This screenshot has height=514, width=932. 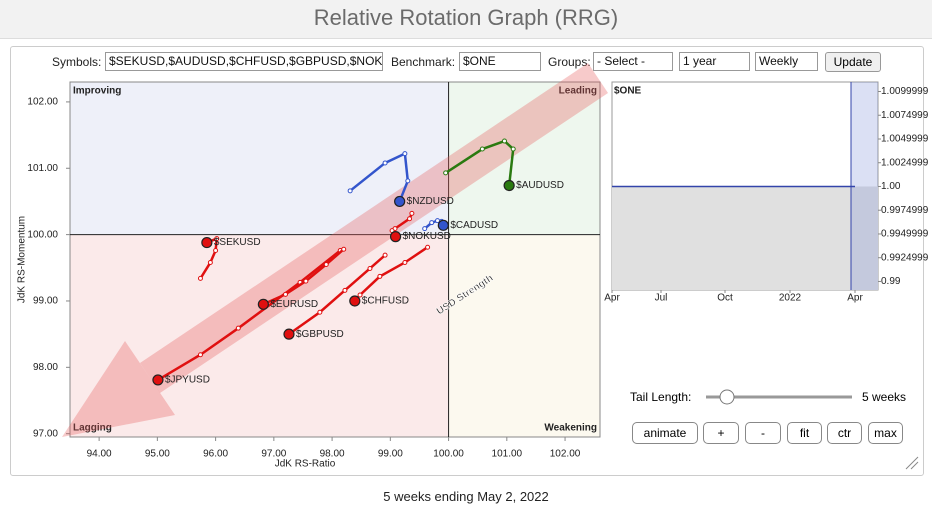 What do you see at coordinates (320, 334) in the screenshot?
I see `series-label: $GBPUSD` at bounding box center [320, 334].